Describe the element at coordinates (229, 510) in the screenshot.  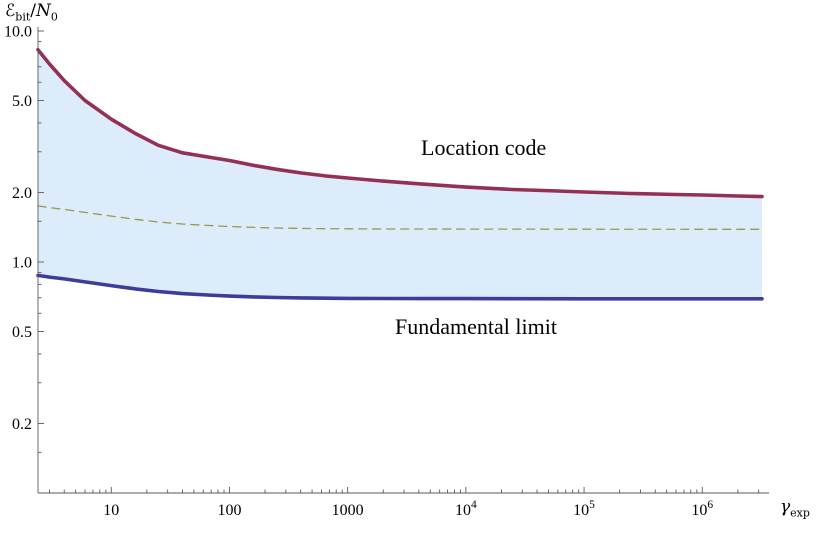
I see `x-tick-label: 100` at that location.